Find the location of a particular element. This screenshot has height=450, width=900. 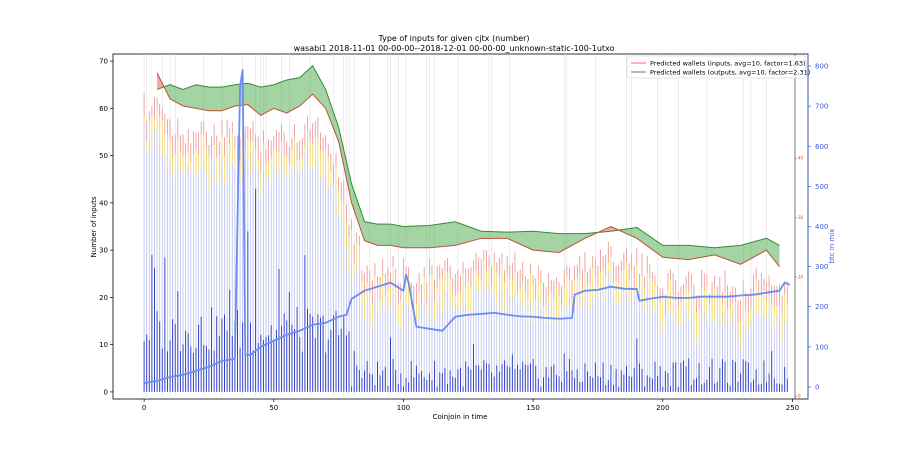

x-tick-label: 250 is located at coordinates (792, 408).